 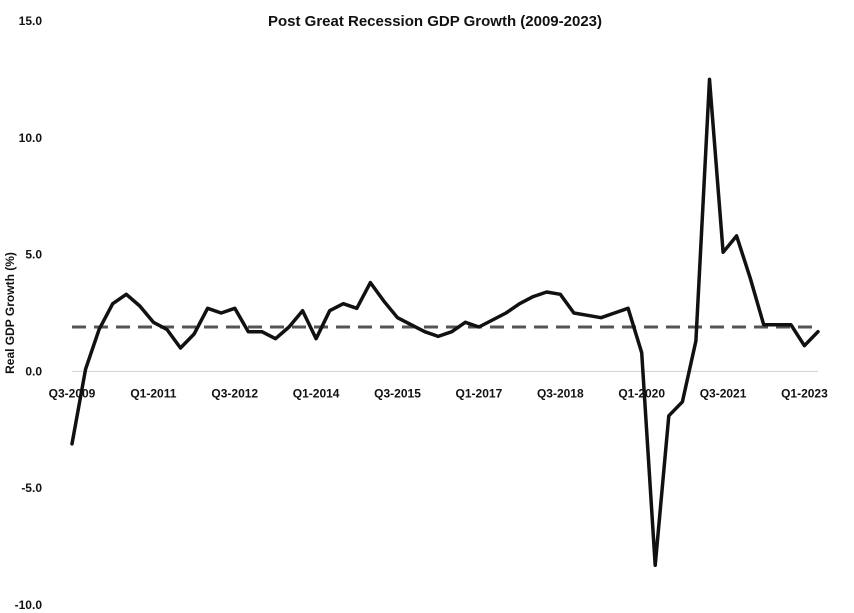 I want to click on y-tick-label: 10.0, so click(x=31, y=138).